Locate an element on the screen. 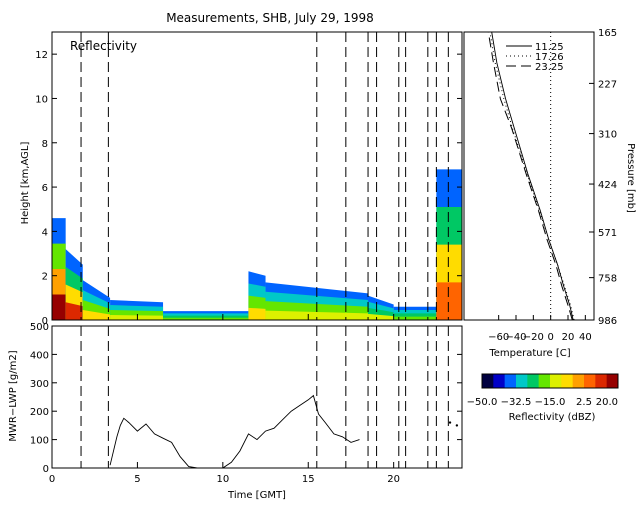 The image size is (640, 512). height-tick-label-6: 12 is located at coordinates (41, 55).